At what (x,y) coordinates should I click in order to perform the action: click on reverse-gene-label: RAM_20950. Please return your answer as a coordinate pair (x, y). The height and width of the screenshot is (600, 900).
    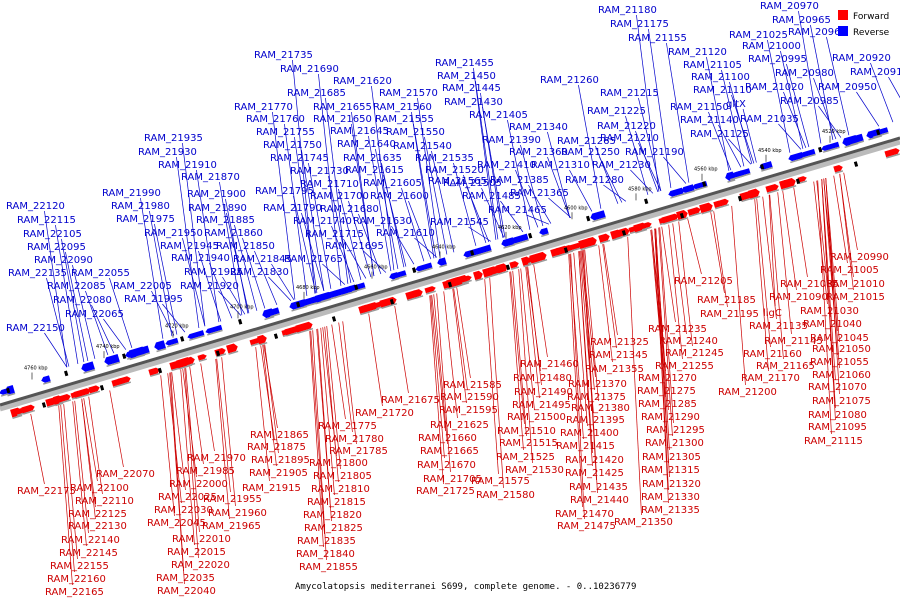
    Looking at the image, I should click on (847, 87).